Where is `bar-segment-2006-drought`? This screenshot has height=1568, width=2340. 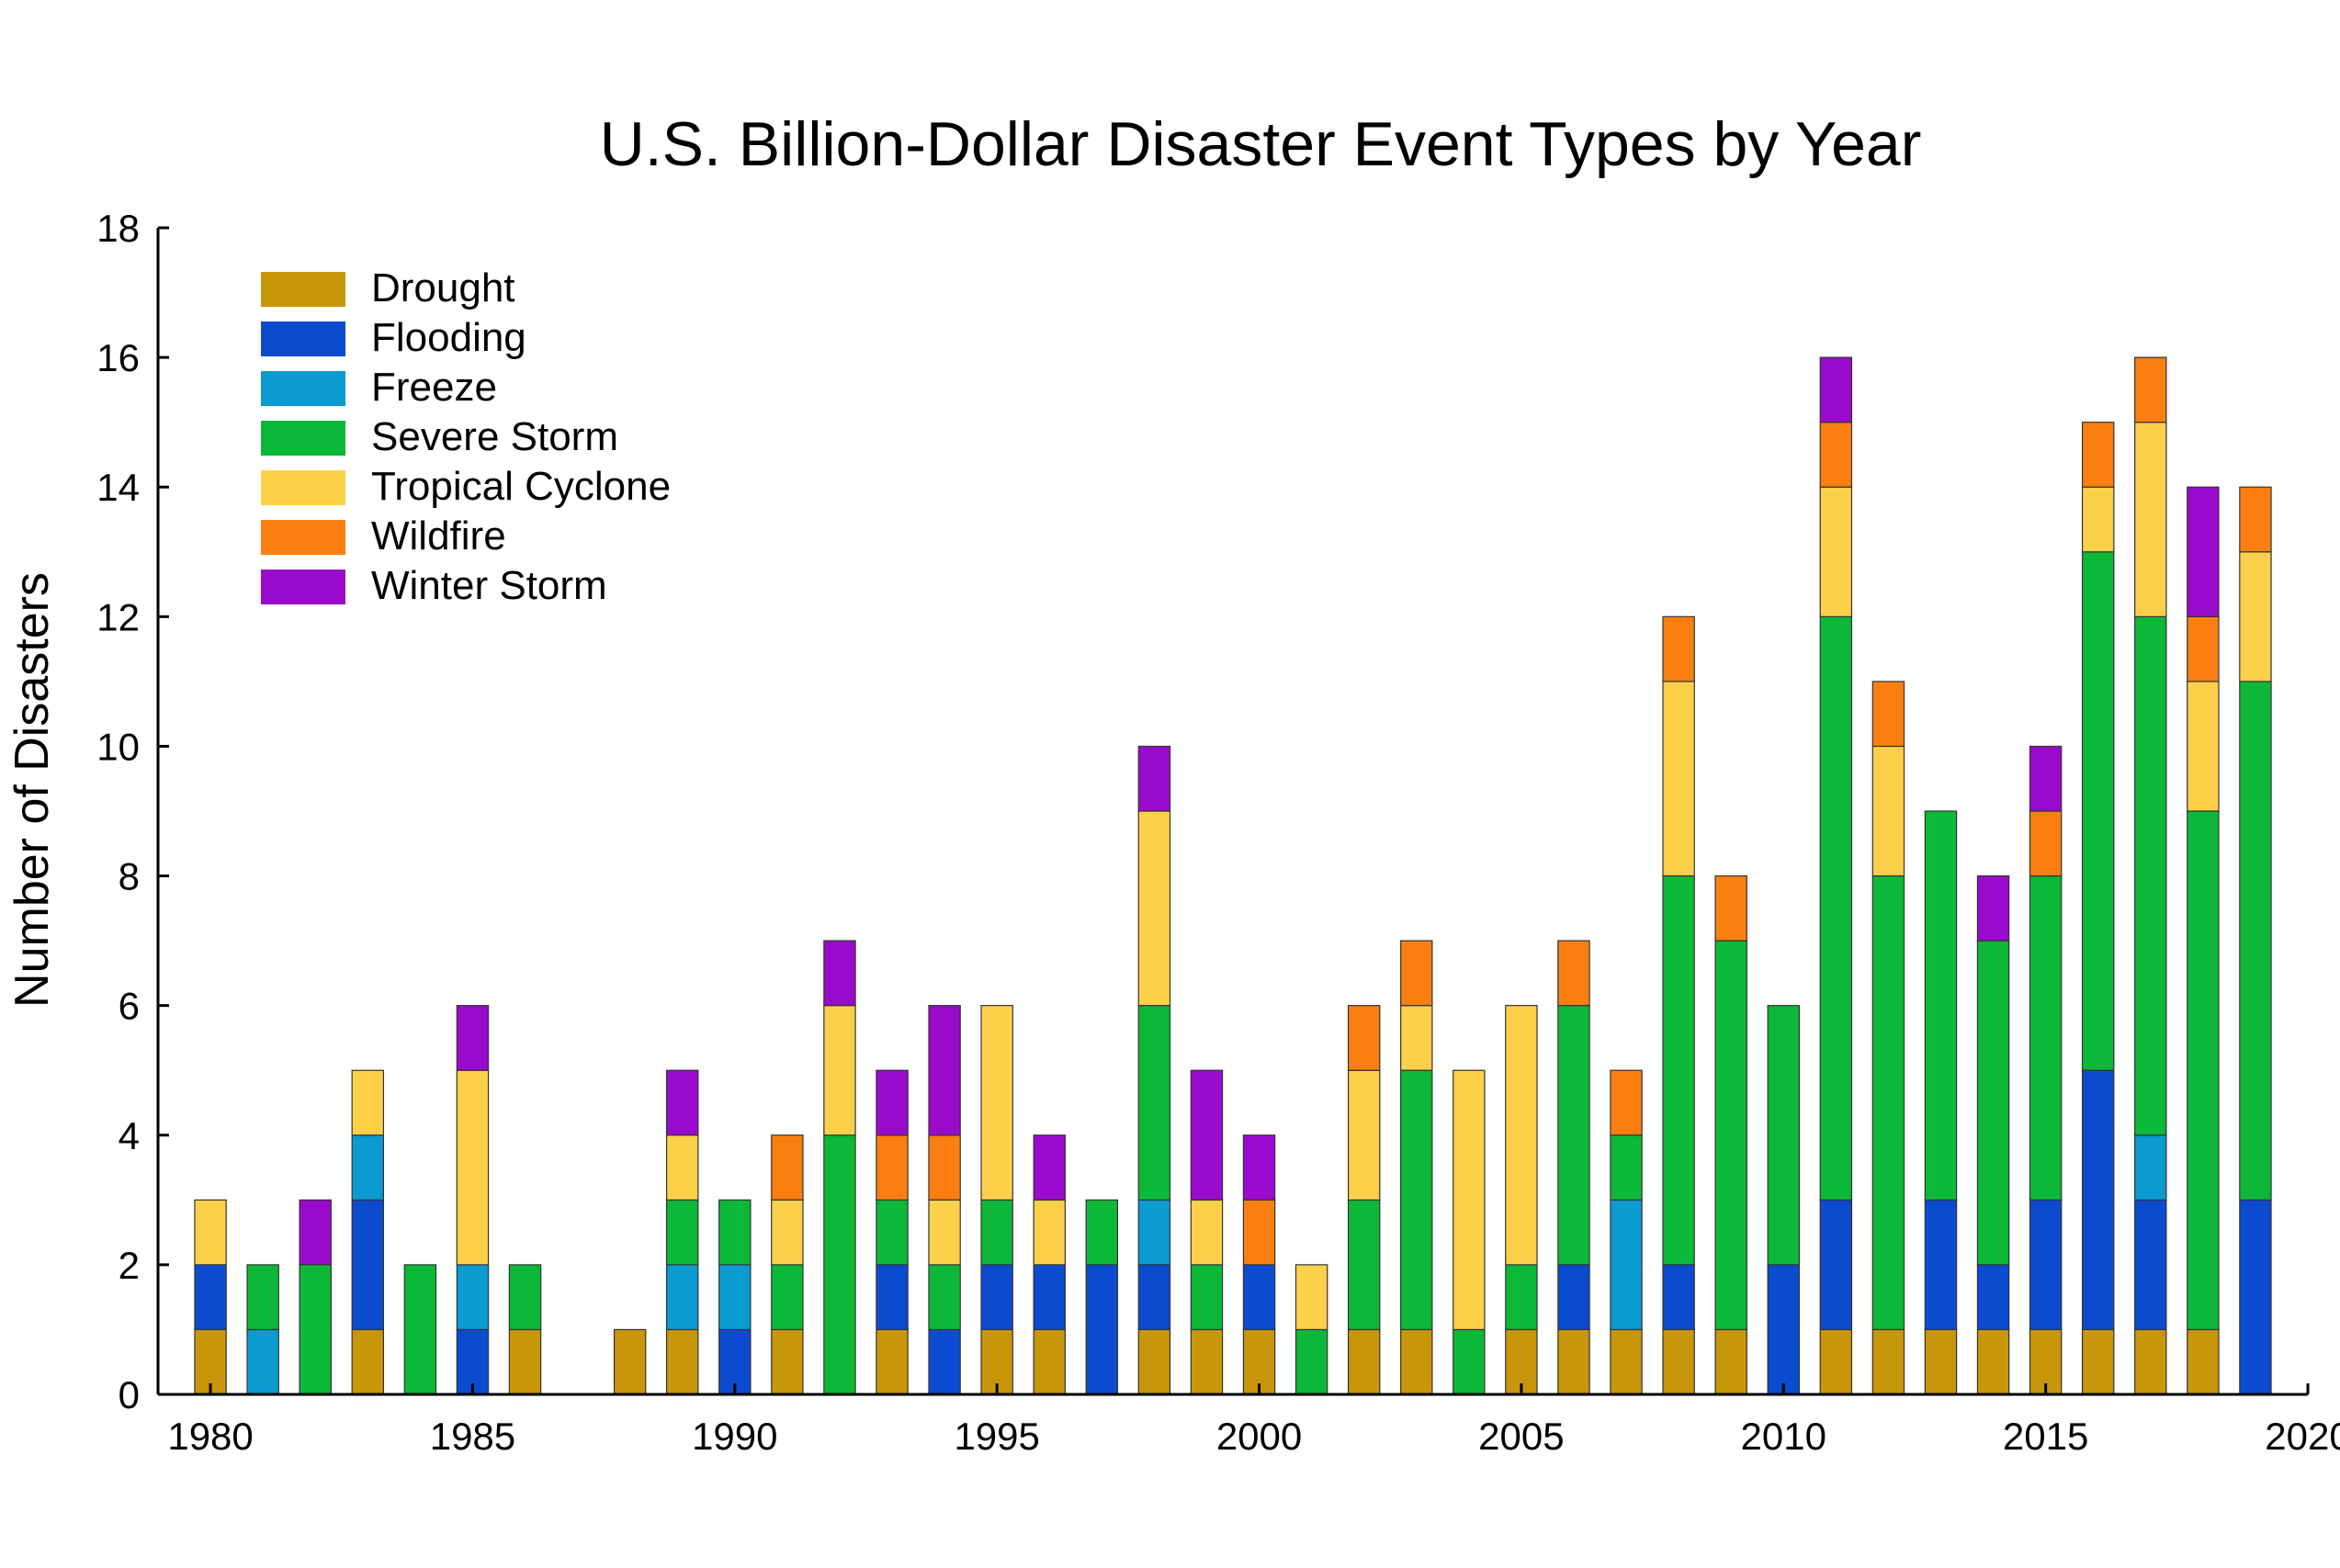 bar-segment-2006-drought is located at coordinates (1573, 1362).